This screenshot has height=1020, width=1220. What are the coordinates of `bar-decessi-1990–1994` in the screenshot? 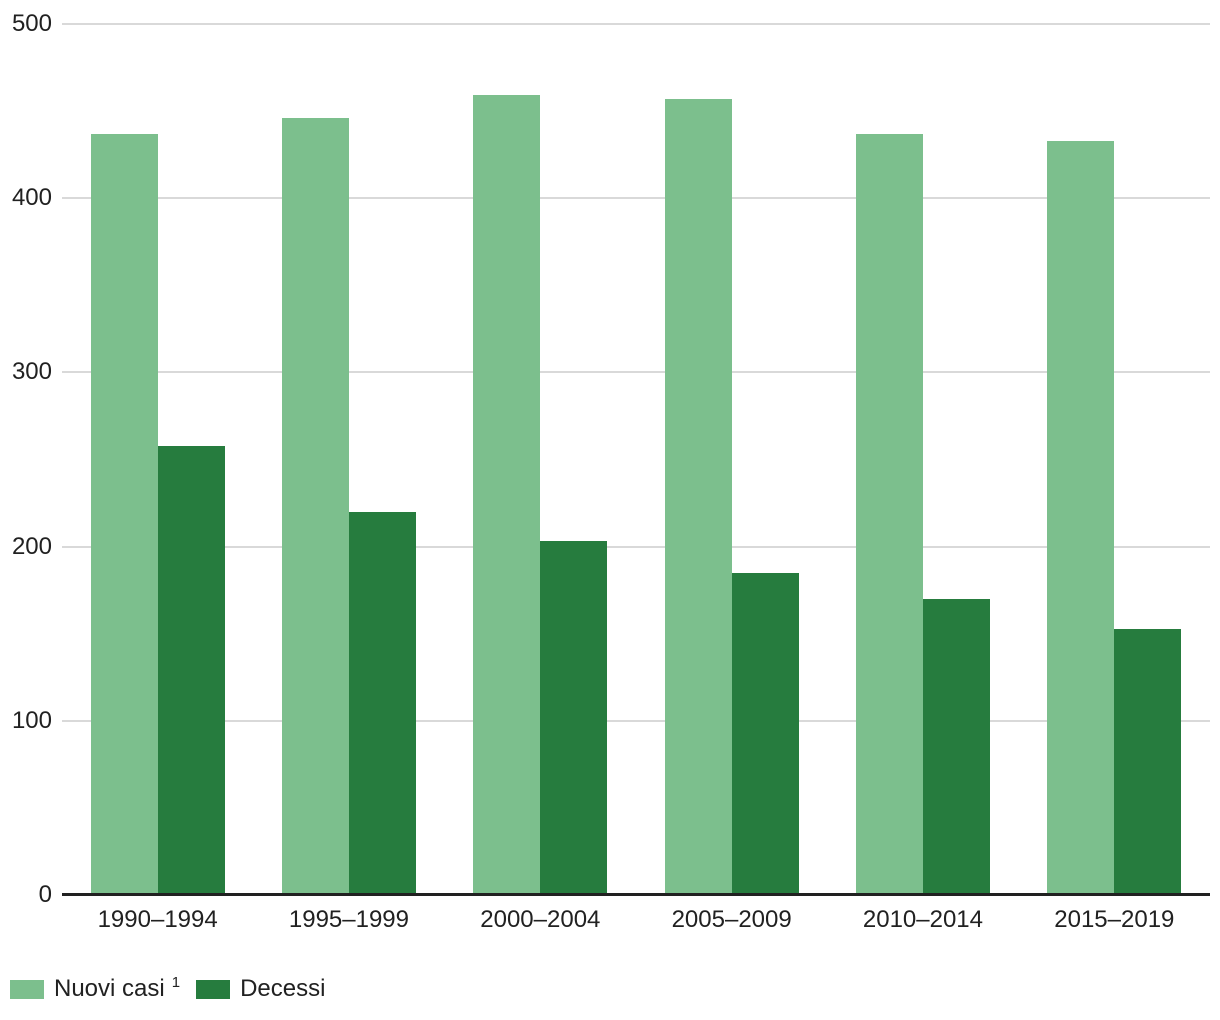 It's located at (191, 670).